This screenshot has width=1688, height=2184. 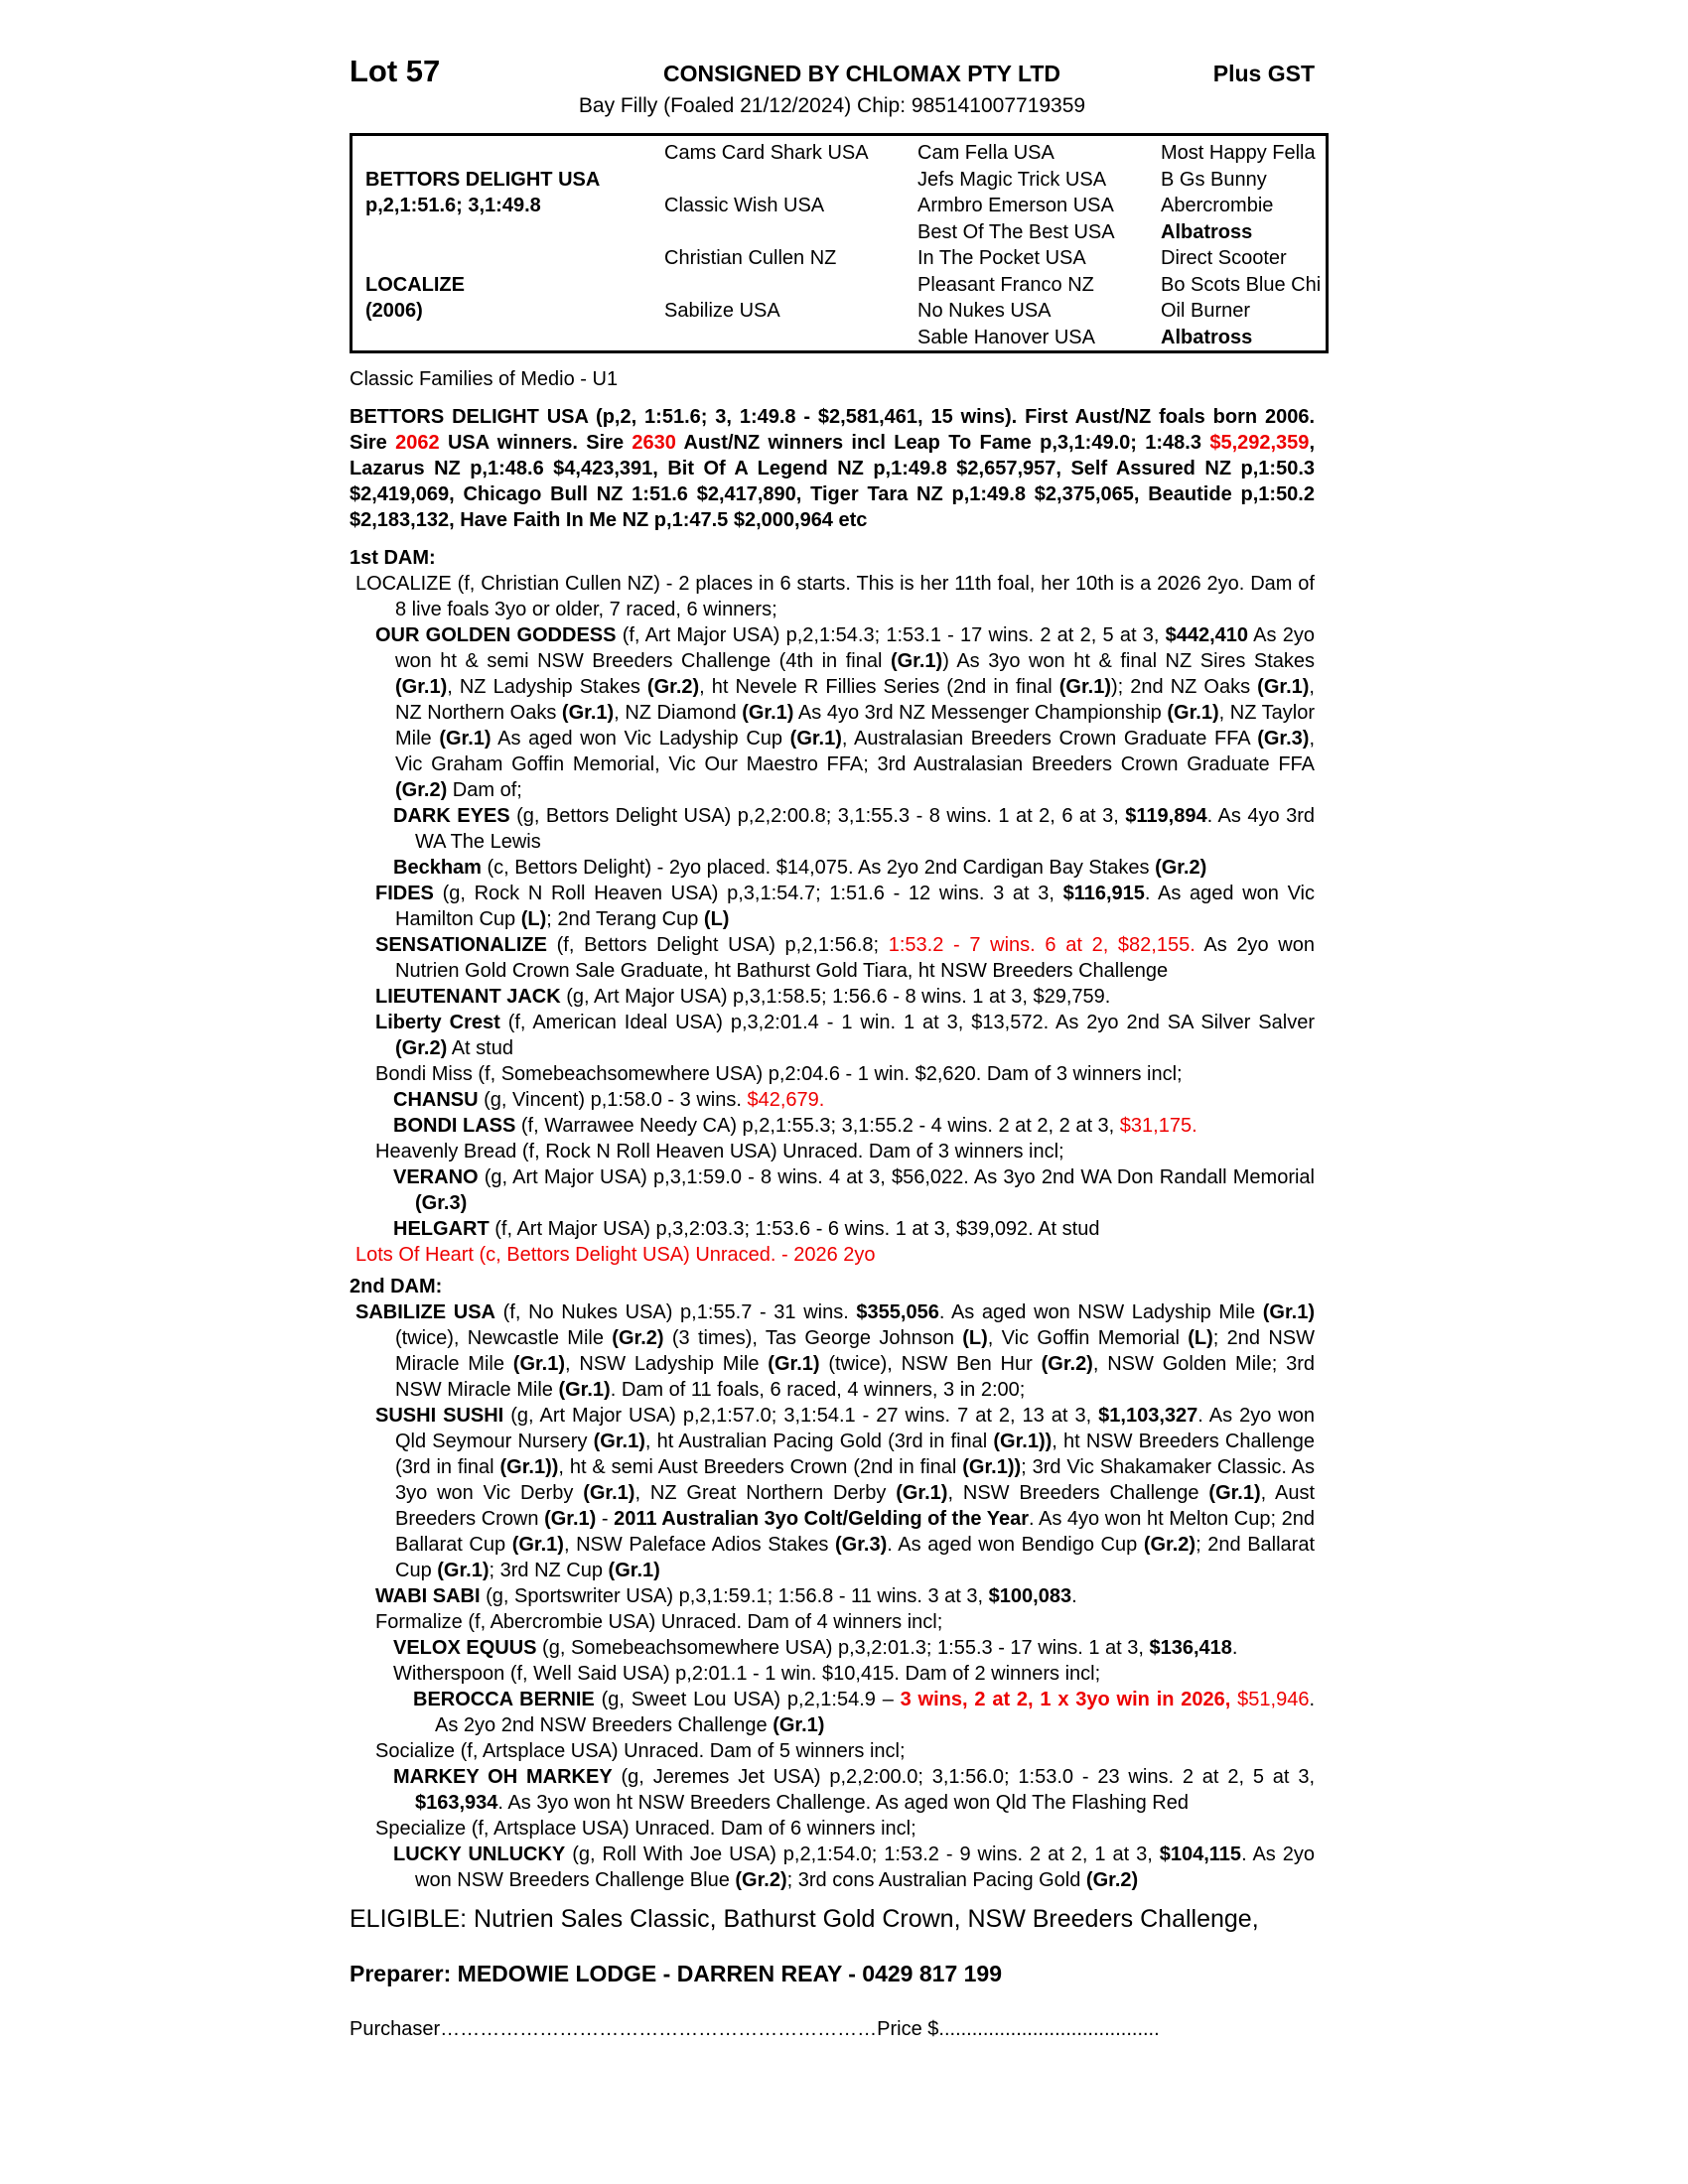 What do you see at coordinates (750, 258) in the screenshot?
I see `gen2-cell: Christian Cullen NZ` at bounding box center [750, 258].